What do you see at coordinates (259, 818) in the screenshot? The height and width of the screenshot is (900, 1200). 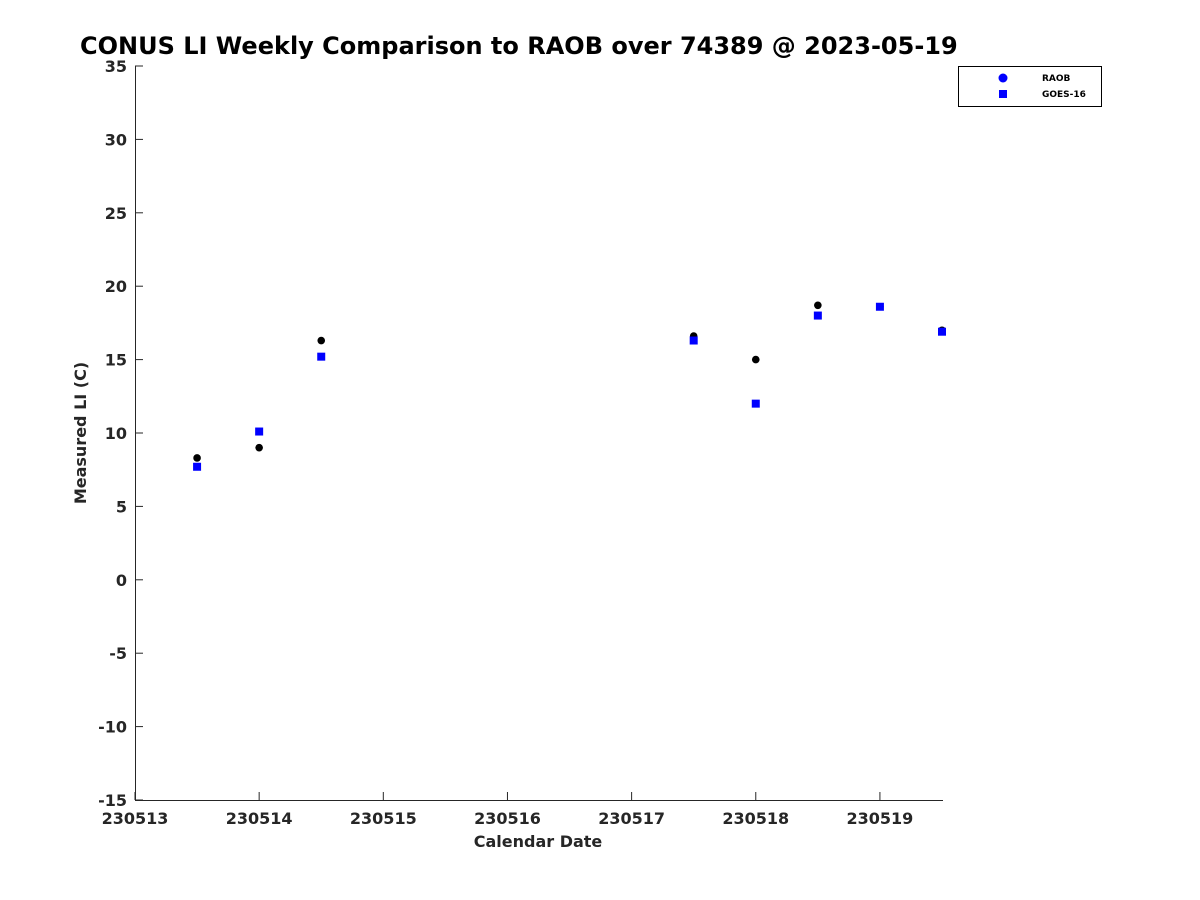 I see `x-tick-label: 230514` at bounding box center [259, 818].